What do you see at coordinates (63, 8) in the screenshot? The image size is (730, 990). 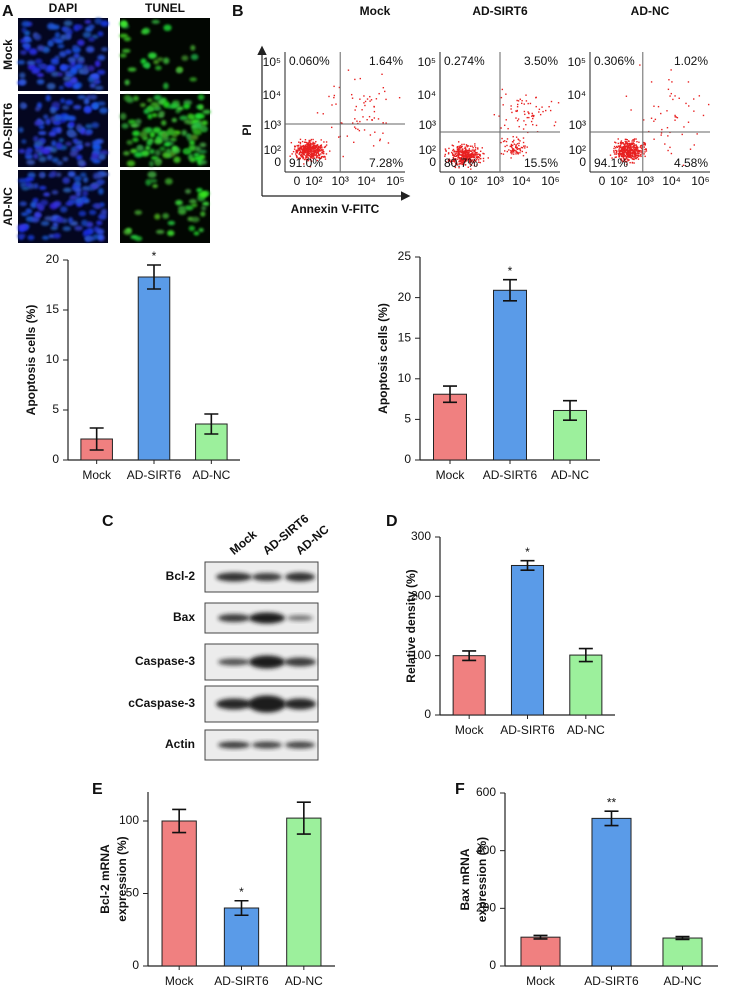 I see `column-label: DAPI` at bounding box center [63, 8].